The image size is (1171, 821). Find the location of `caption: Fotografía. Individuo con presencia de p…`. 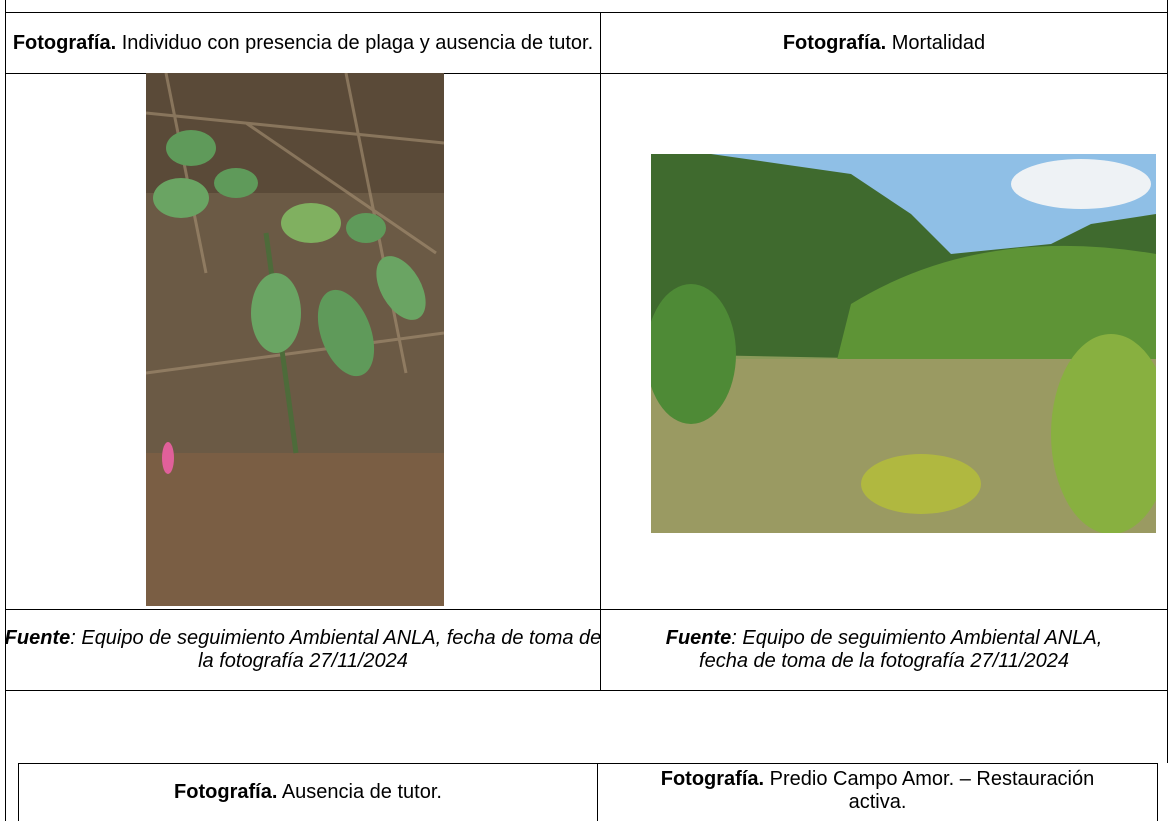

caption: Fotografía. Individuo con presencia de p… is located at coordinates (303, 43).